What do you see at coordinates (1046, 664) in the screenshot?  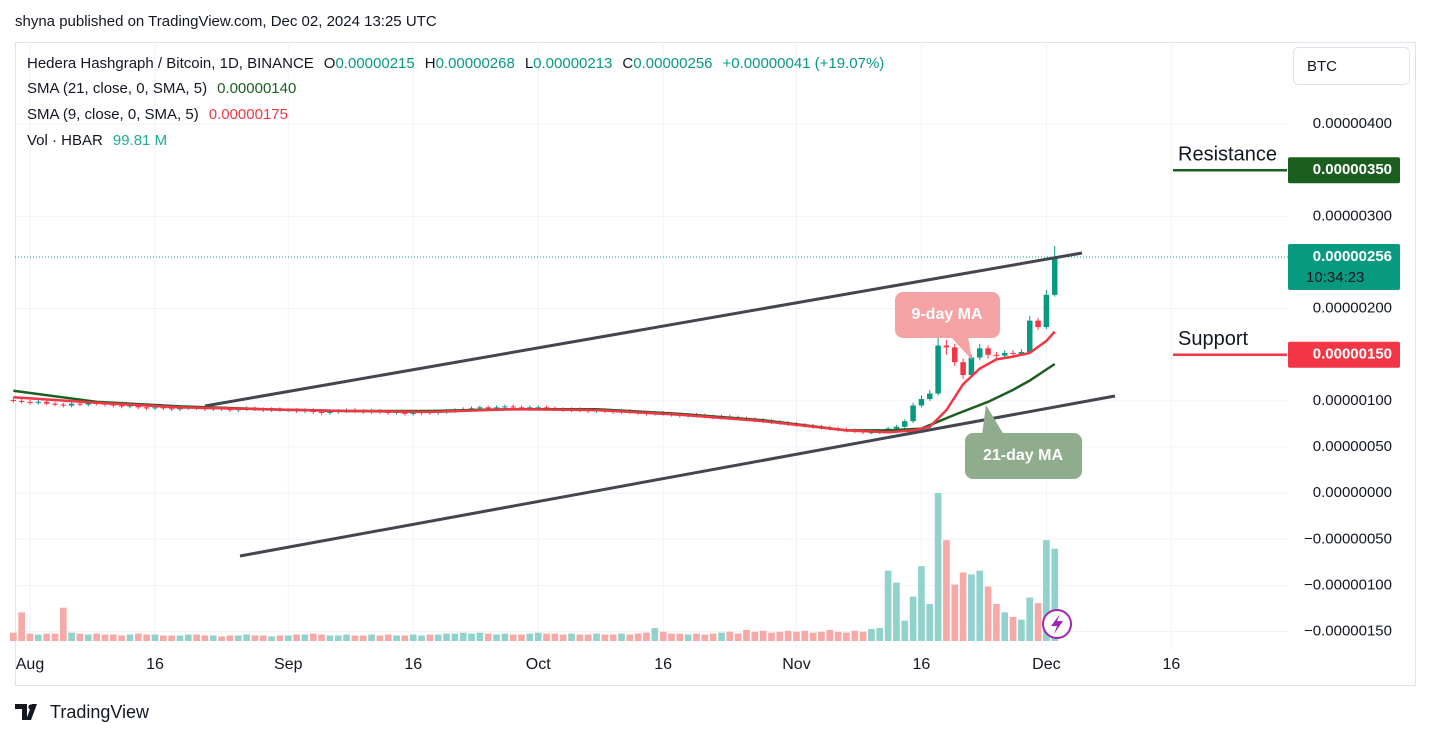 I see `x-tick-label: Dec` at bounding box center [1046, 664].